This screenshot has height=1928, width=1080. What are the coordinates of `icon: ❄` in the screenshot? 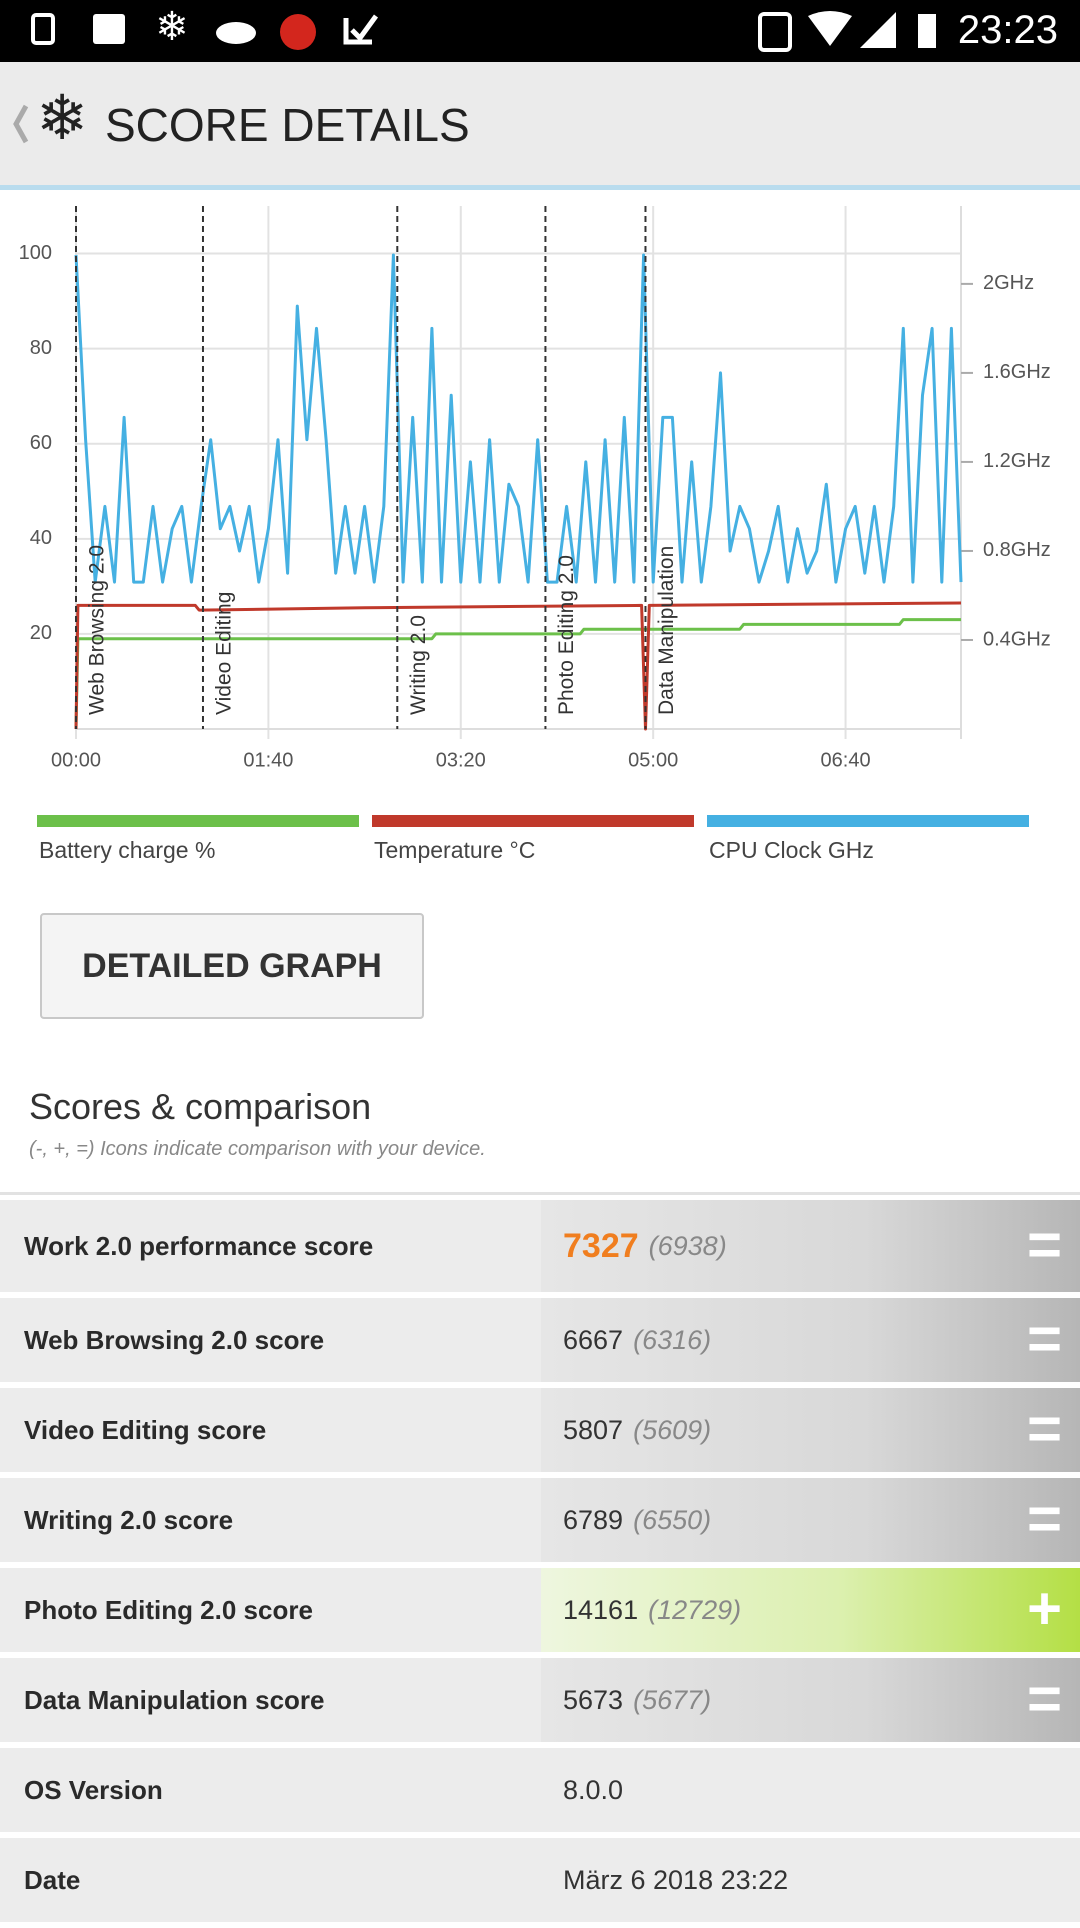 It's located at (172, 27).